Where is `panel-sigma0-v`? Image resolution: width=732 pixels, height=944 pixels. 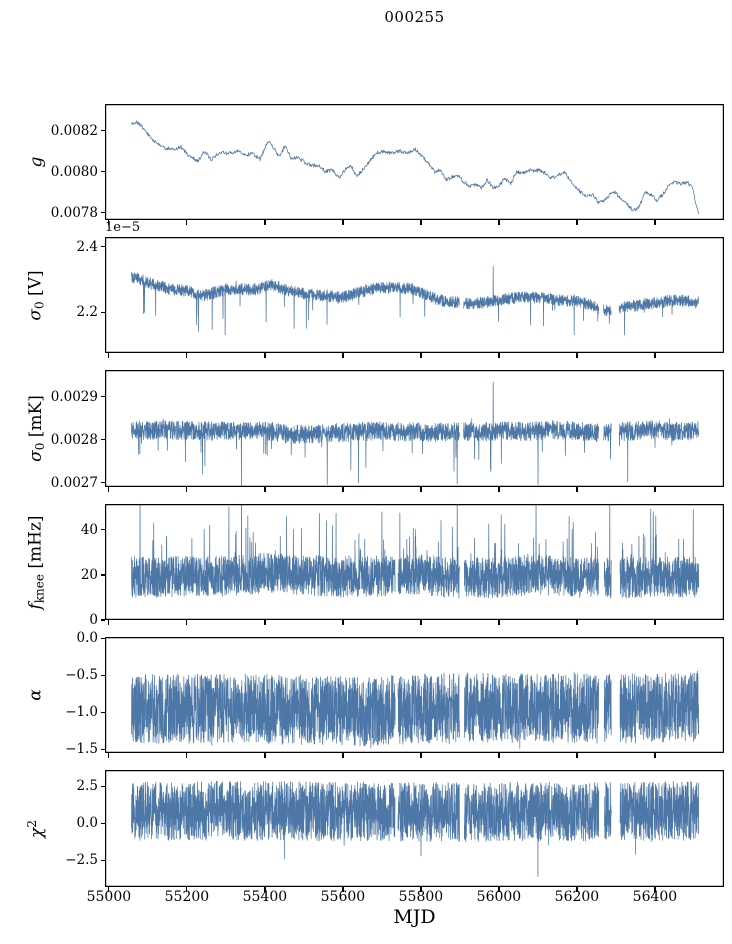
panel-sigma0-v is located at coordinates (414, 295).